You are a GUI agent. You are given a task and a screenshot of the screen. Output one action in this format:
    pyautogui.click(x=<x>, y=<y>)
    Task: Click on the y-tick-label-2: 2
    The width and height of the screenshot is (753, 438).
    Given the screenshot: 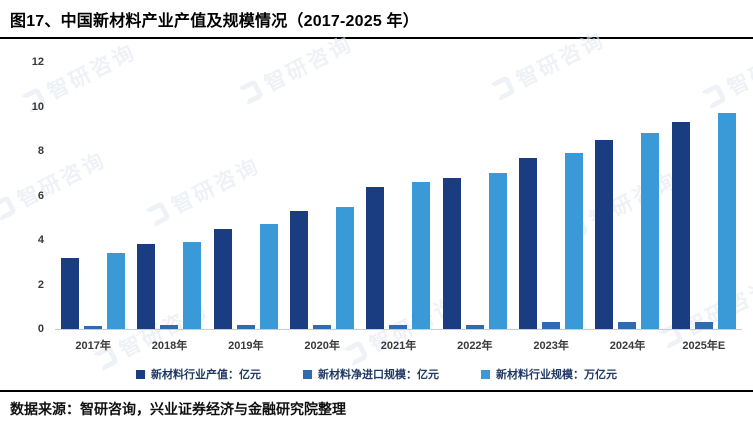 What is the action you would take?
    pyautogui.click(x=40, y=284)
    